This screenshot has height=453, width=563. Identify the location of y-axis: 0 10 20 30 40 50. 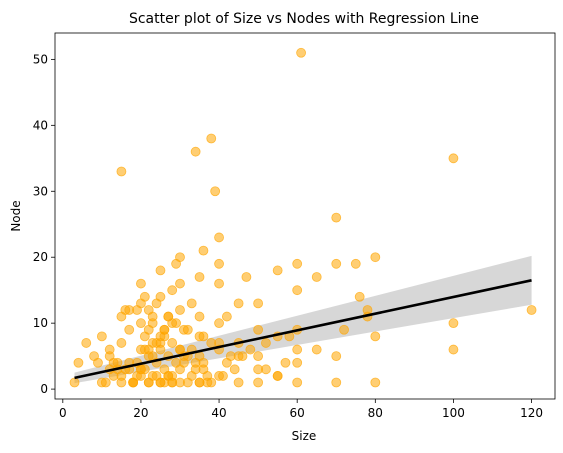
(44, 224).